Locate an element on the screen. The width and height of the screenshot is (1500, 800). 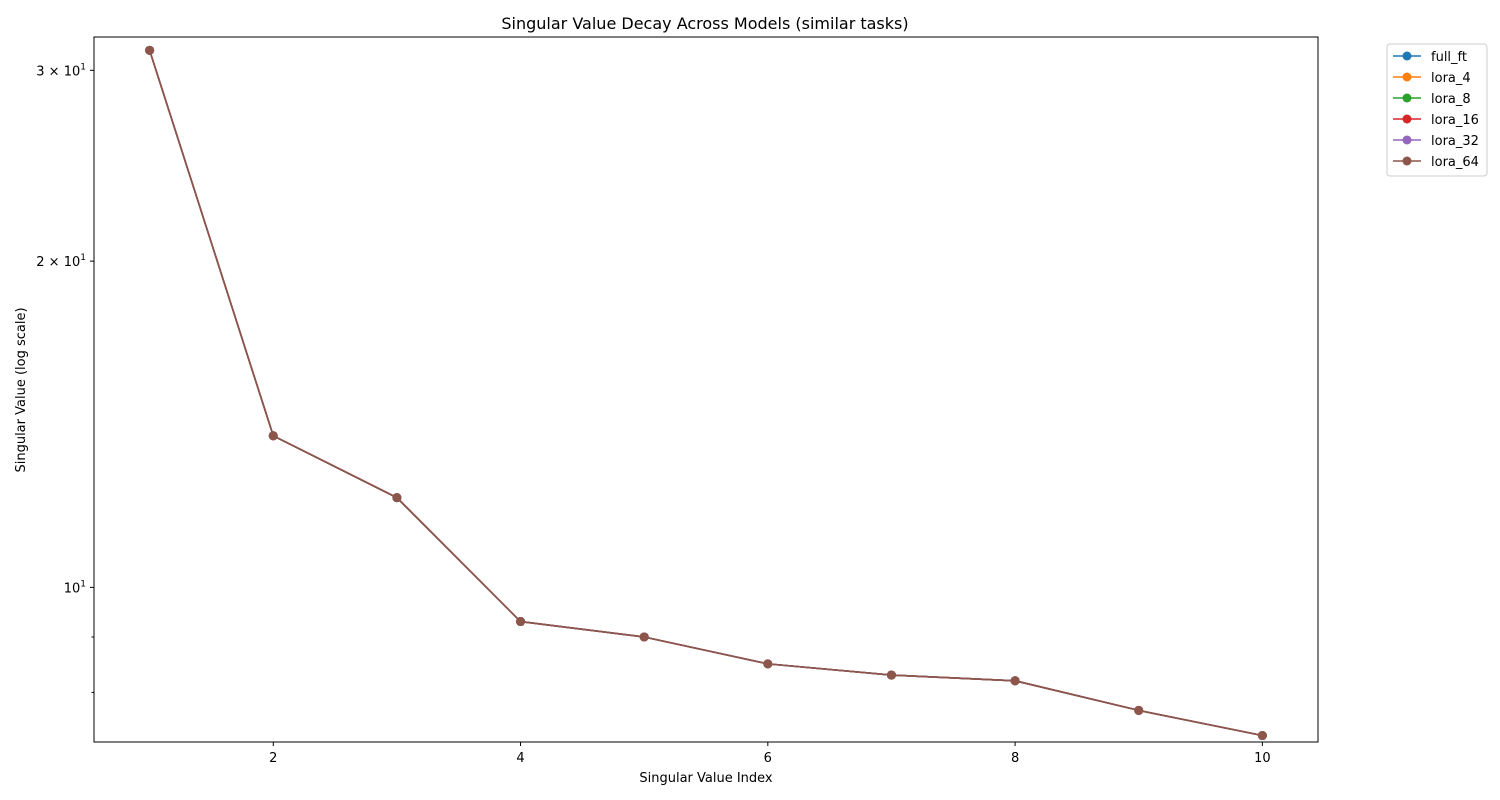
legend-item: lora_8 is located at coordinates (1432, 99).